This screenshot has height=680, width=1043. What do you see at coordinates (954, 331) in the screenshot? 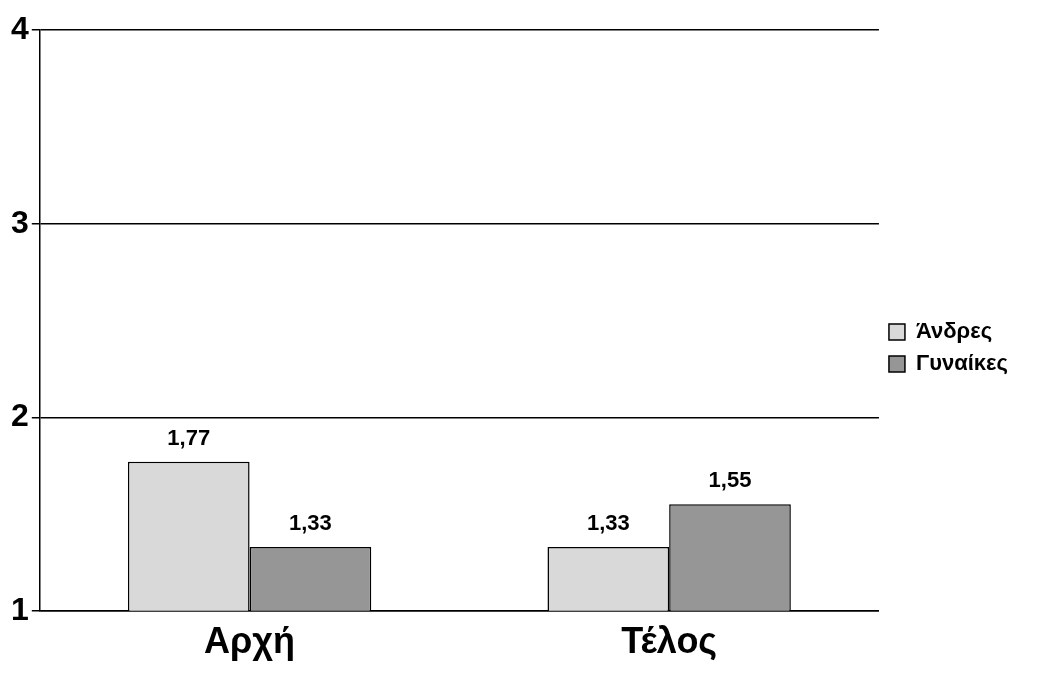
I see `legend-label: Άνδρες` at bounding box center [954, 331].